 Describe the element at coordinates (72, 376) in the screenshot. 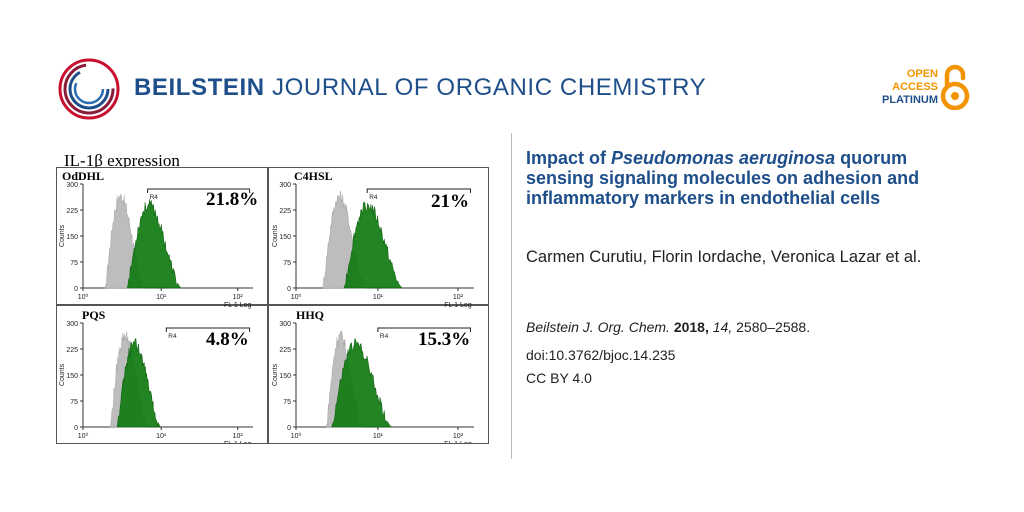

I see `y-tick-label-p2-2: 150` at that location.